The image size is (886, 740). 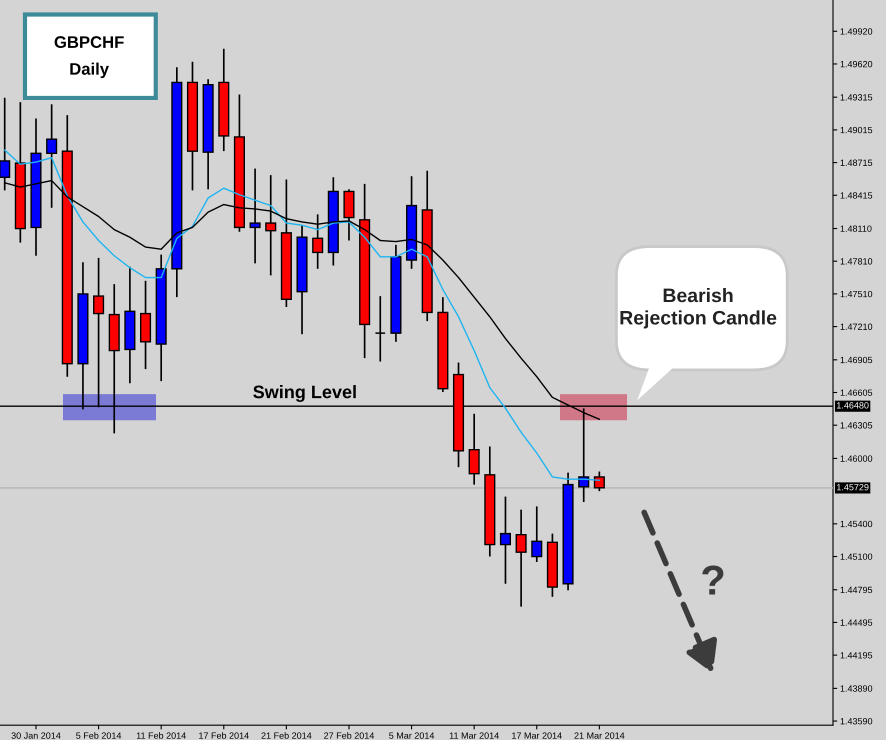 What do you see at coordinates (286, 735) in the screenshot?
I see `x-tick-label: 21 Feb 2014` at bounding box center [286, 735].